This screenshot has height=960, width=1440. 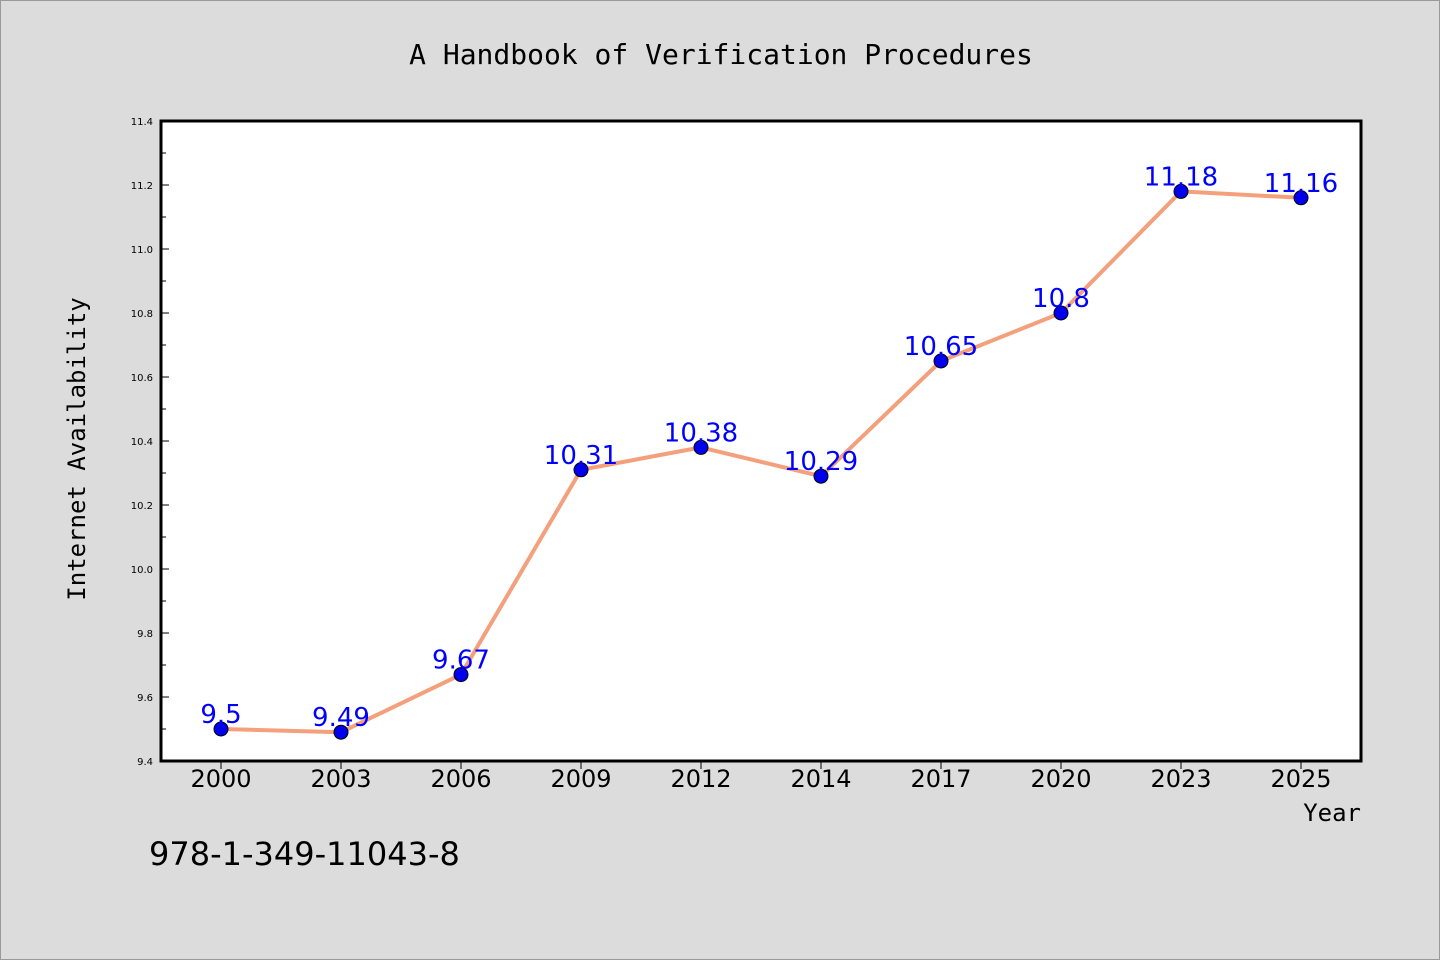 What do you see at coordinates (220, 779) in the screenshot?
I see `x-tick-label: 2000` at bounding box center [220, 779].